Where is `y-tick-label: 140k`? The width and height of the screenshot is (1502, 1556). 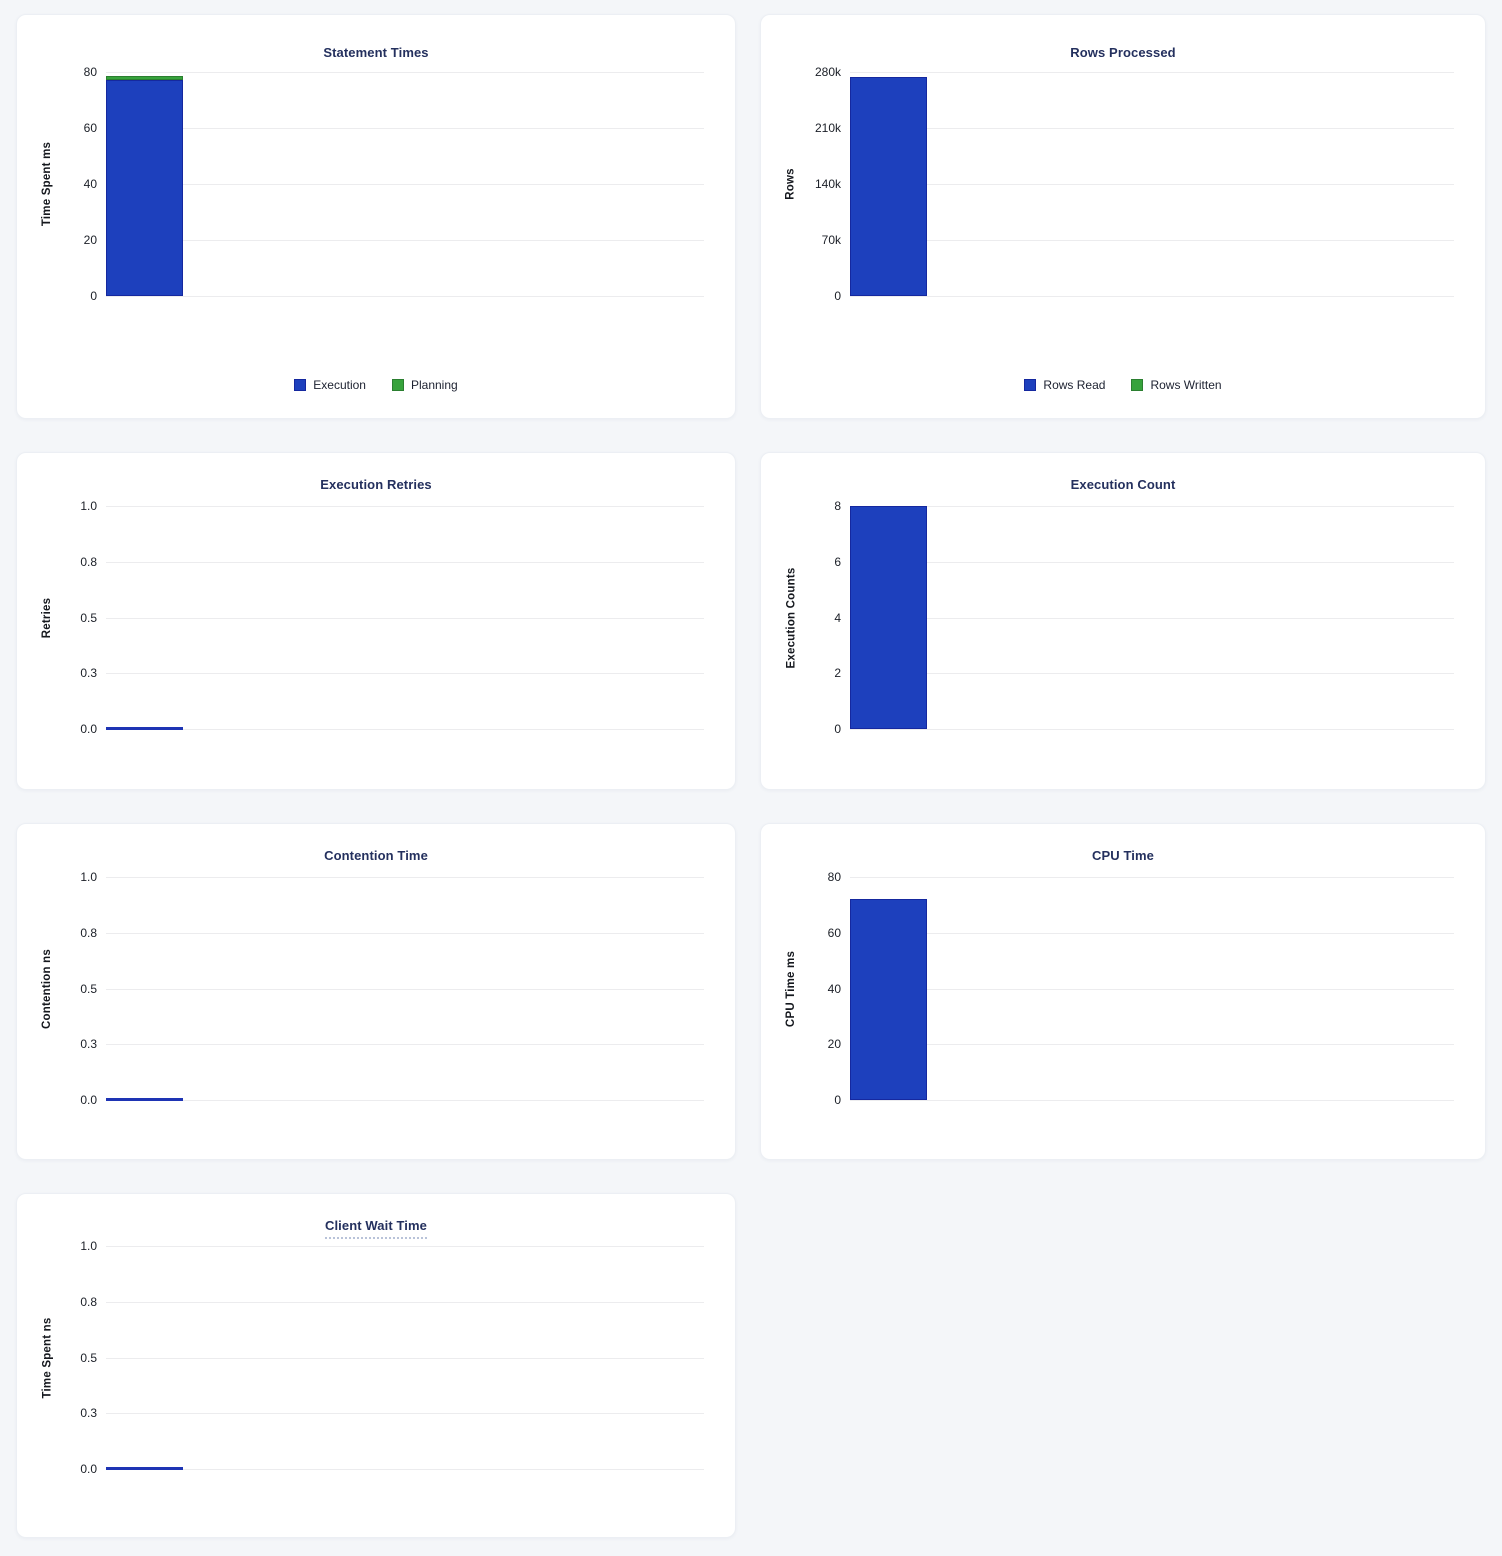
y-tick-label: 140k is located at coordinates (827, 184).